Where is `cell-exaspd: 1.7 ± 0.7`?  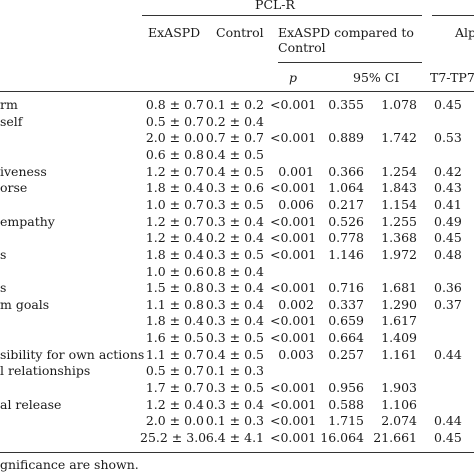 cell-exaspd: 1.7 ± 0.7 is located at coordinates (174, 388).